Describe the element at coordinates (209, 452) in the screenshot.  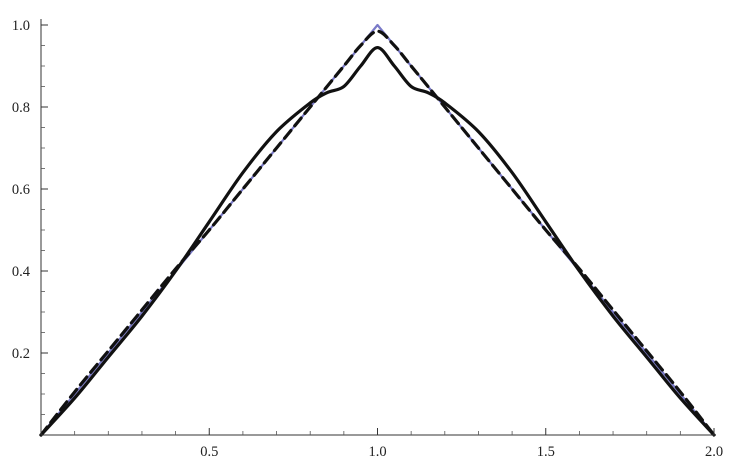
I see `x-tick-label: 0.5` at that location.